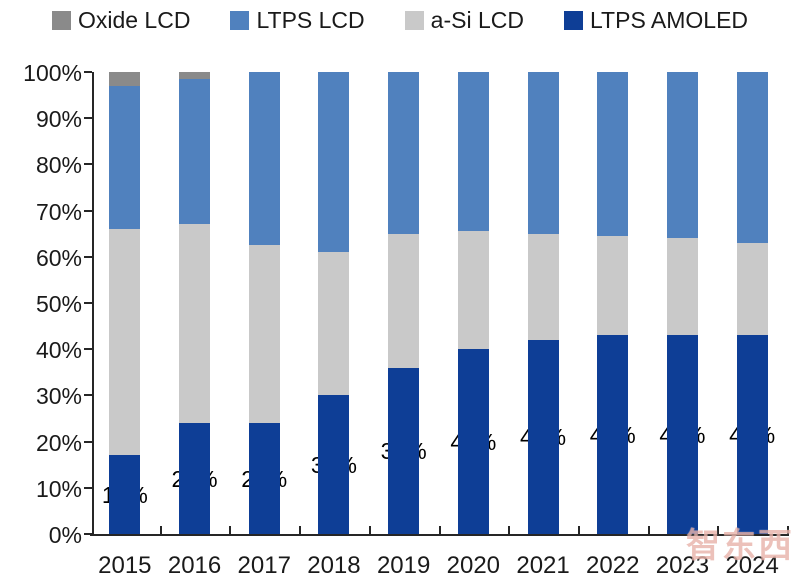 The image size is (800, 587). What do you see at coordinates (613, 565) in the screenshot?
I see `x-axis-category-label: 2022` at bounding box center [613, 565].